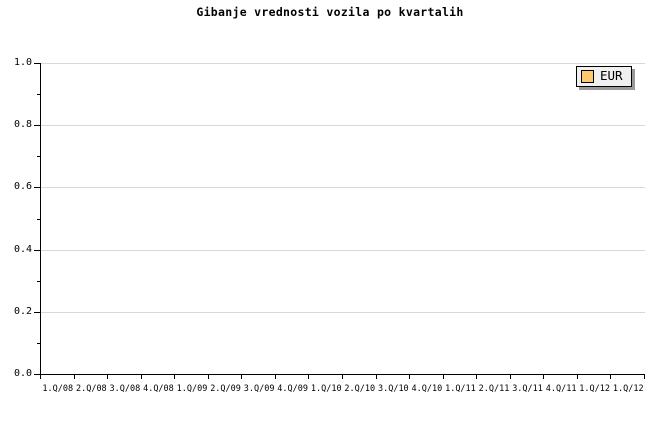  I want to click on x-tick-label: 4.Q/11, so click(561, 389).